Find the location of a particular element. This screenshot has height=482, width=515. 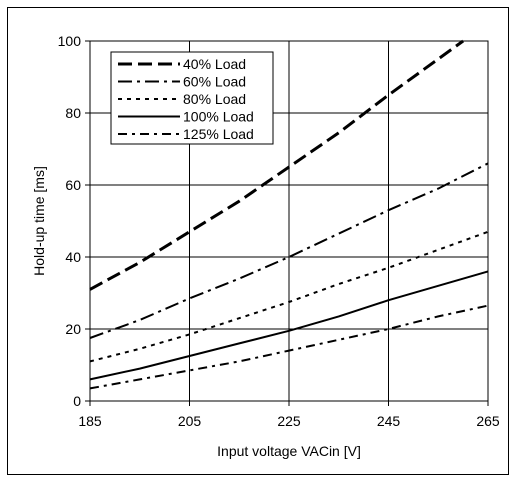

y-axis-label: Hold-up time [ms] is located at coordinates (39, 221).